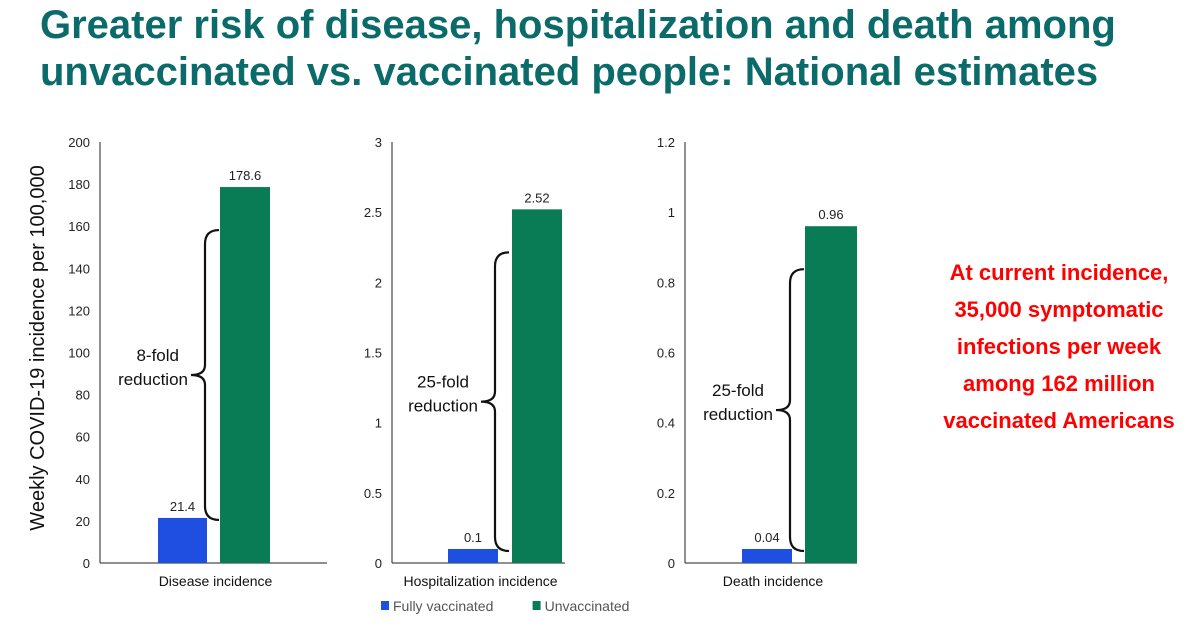 The width and height of the screenshot is (1200, 623). Describe the element at coordinates (79, 226) in the screenshot. I see `y-tick-label: 160` at that location.